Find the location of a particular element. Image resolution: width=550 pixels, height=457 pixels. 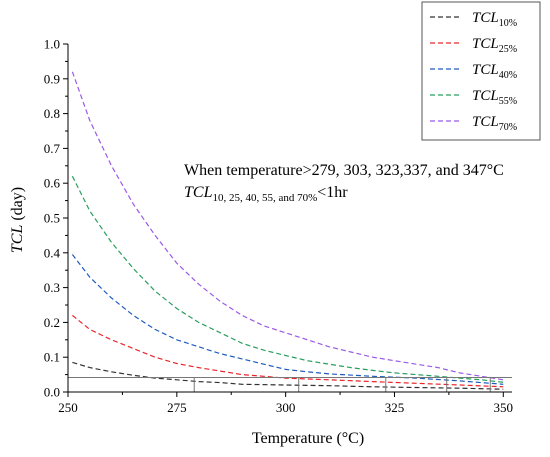

y-tick-label: 0.4 is located at coordinates (52, 252).